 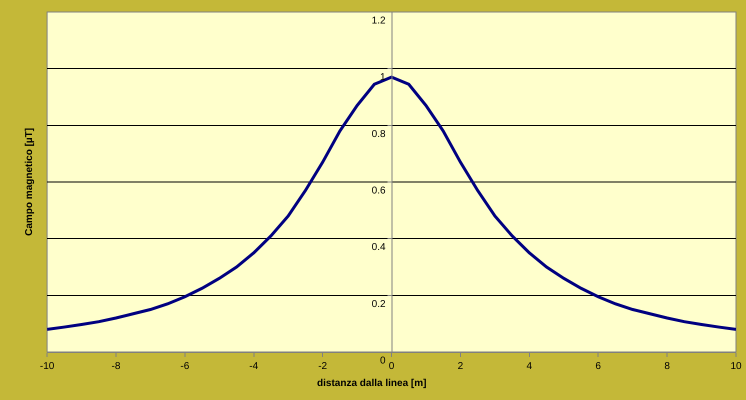 I want to click on x-tick-label: -6, so click(x=185, y=366).